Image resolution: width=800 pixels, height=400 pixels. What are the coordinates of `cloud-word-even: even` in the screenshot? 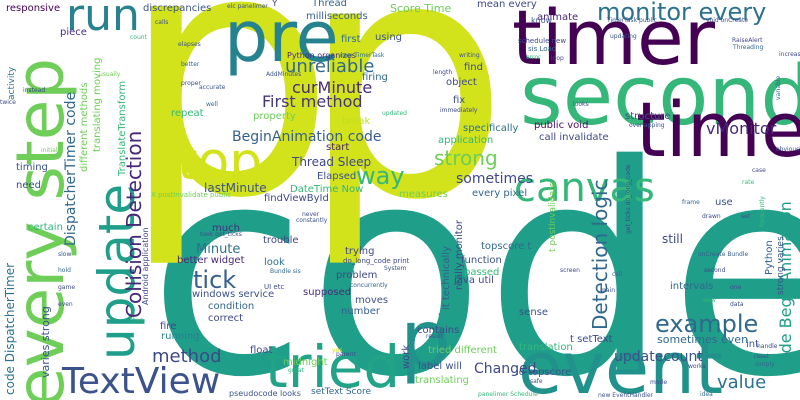 It's located at (65, 304).